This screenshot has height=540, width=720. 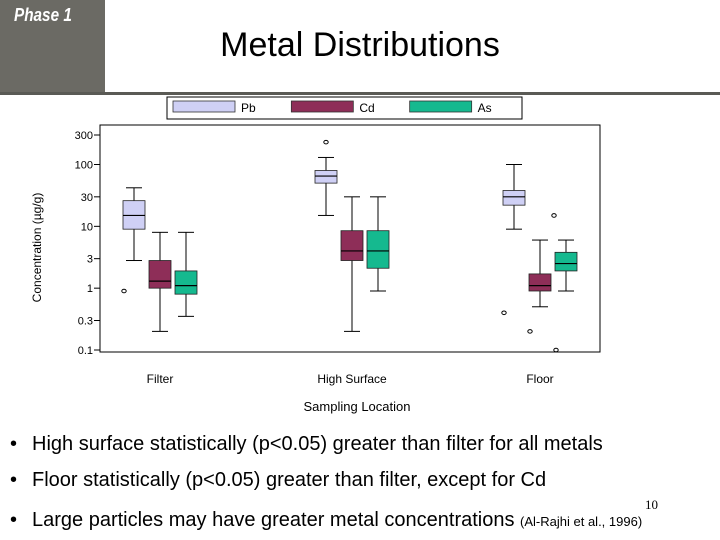 I want to click on y-tick-label: 10, so click(x=87, y=227).